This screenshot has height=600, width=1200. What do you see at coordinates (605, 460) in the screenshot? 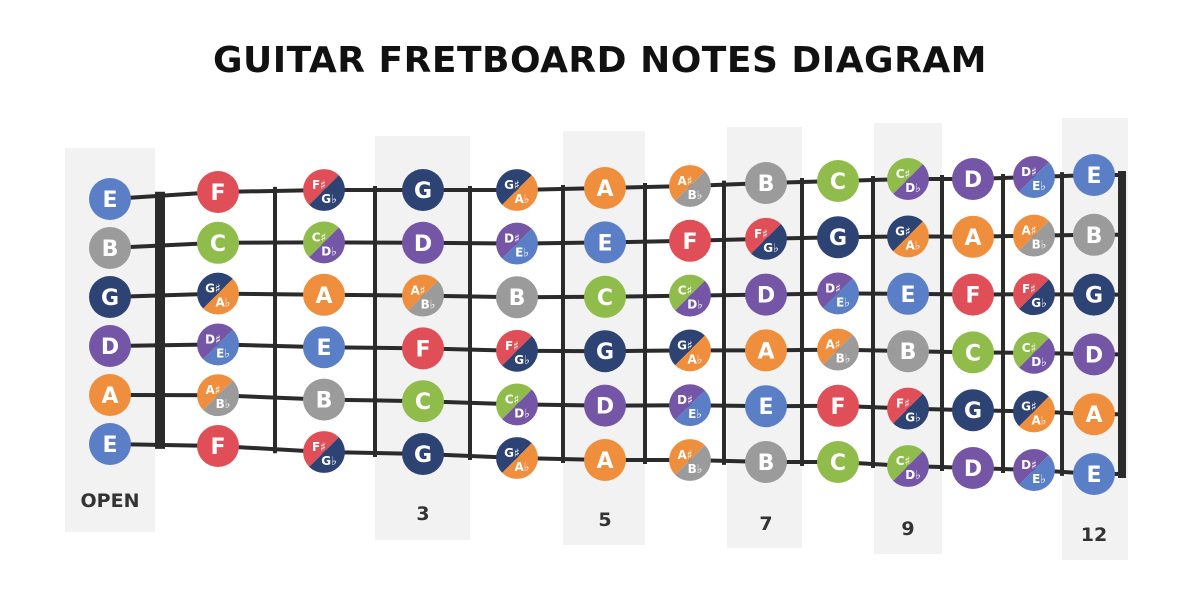
I see `note-marker: A` at bounding box center [605, 460].